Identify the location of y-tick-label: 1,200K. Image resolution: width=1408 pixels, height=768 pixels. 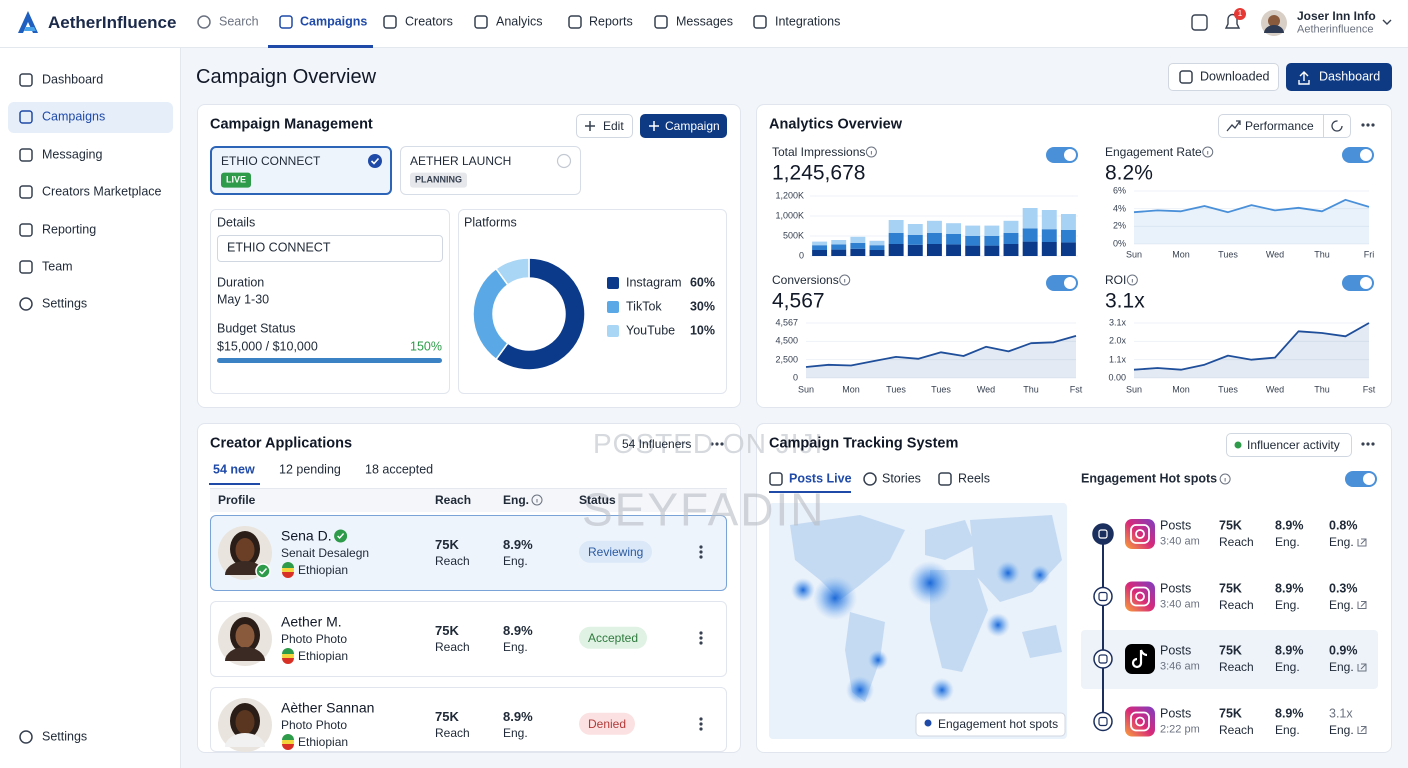
(789, 195).